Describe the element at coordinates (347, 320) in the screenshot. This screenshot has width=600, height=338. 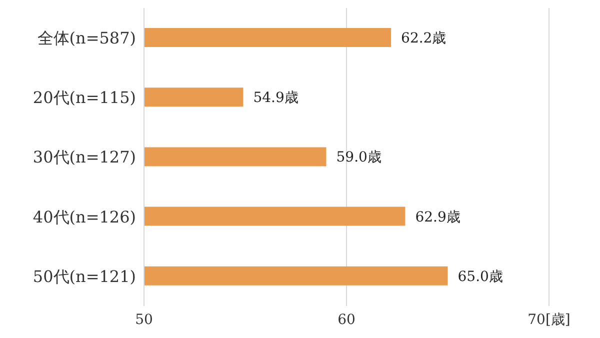
I see `x-tick-label: 60` at that location.